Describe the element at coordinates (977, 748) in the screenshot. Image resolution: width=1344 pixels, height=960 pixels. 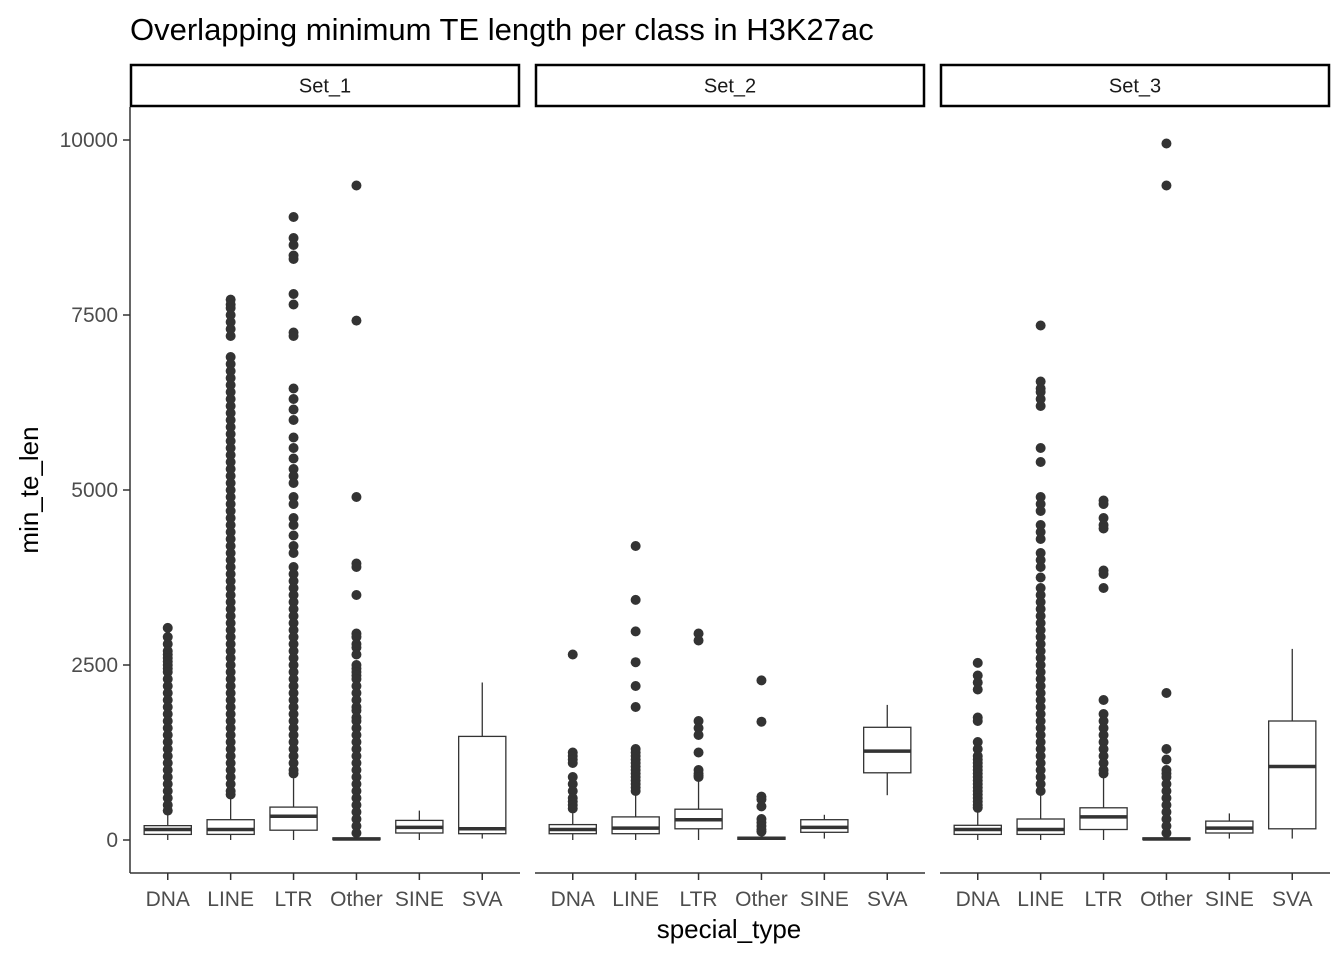
I see `box-dna` at that location.